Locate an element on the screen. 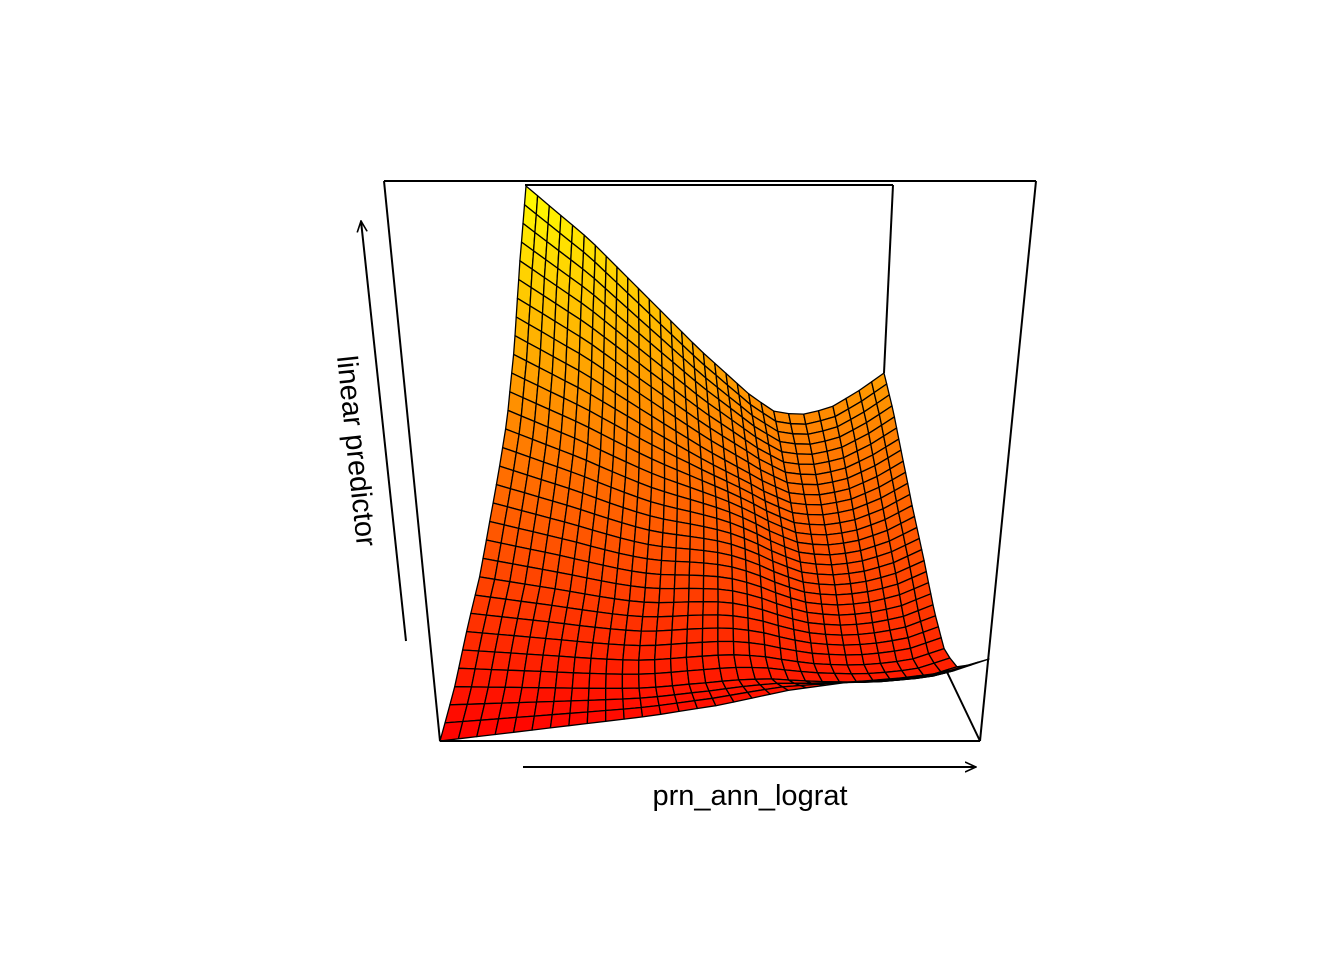 The width and height of the screenshot is (1344, 960). box-edge-right-vertical is located at coordinates (1008, 461).